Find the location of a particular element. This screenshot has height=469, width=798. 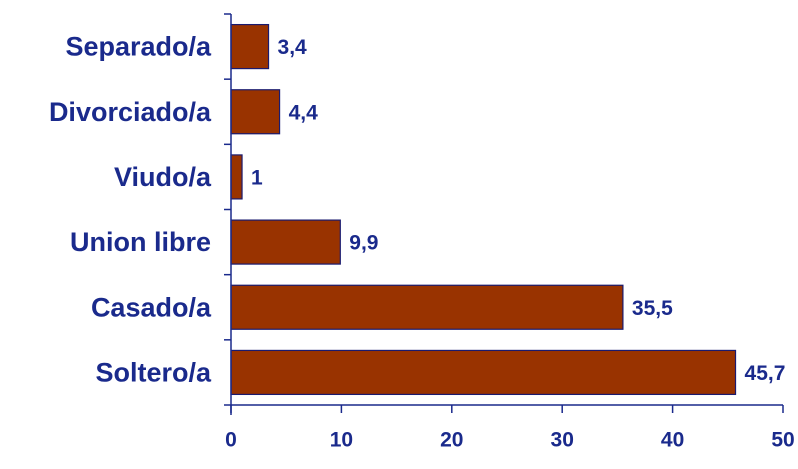

value-label-casado-a: 35,5 is located at coordinates (652, 308).